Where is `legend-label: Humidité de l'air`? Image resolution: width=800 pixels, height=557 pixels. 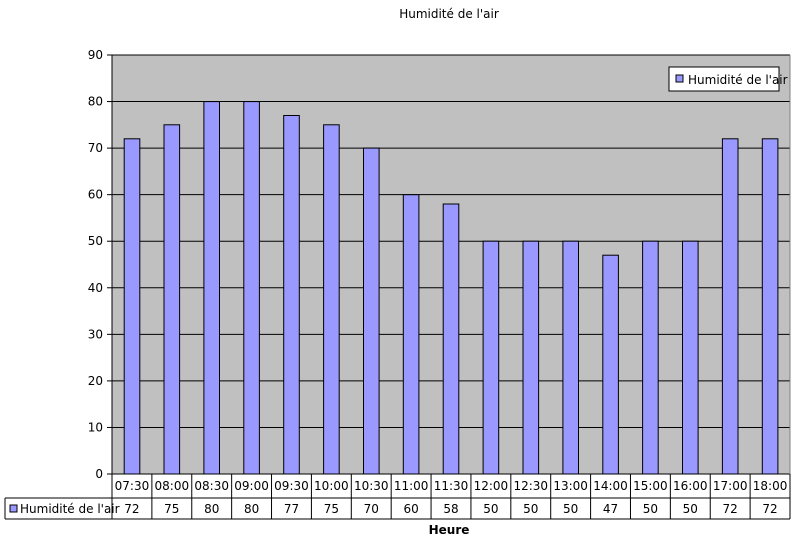
legend-label: Humidité de l'air is located at coordinates (738, 80).